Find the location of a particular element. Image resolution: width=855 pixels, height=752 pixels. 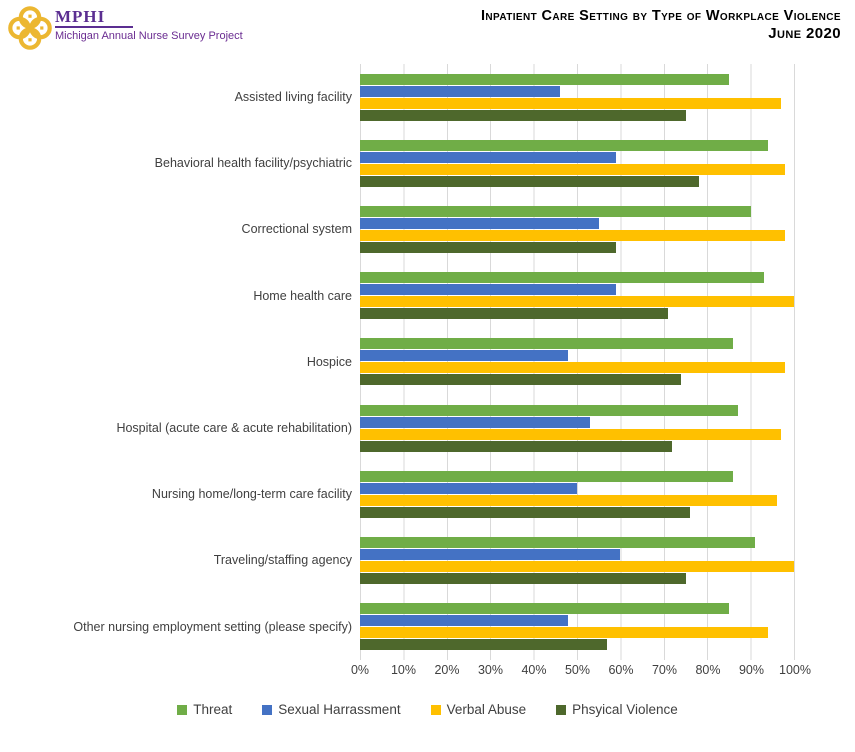

x-axis-tick: 60% is located at coordinates (621, 670).